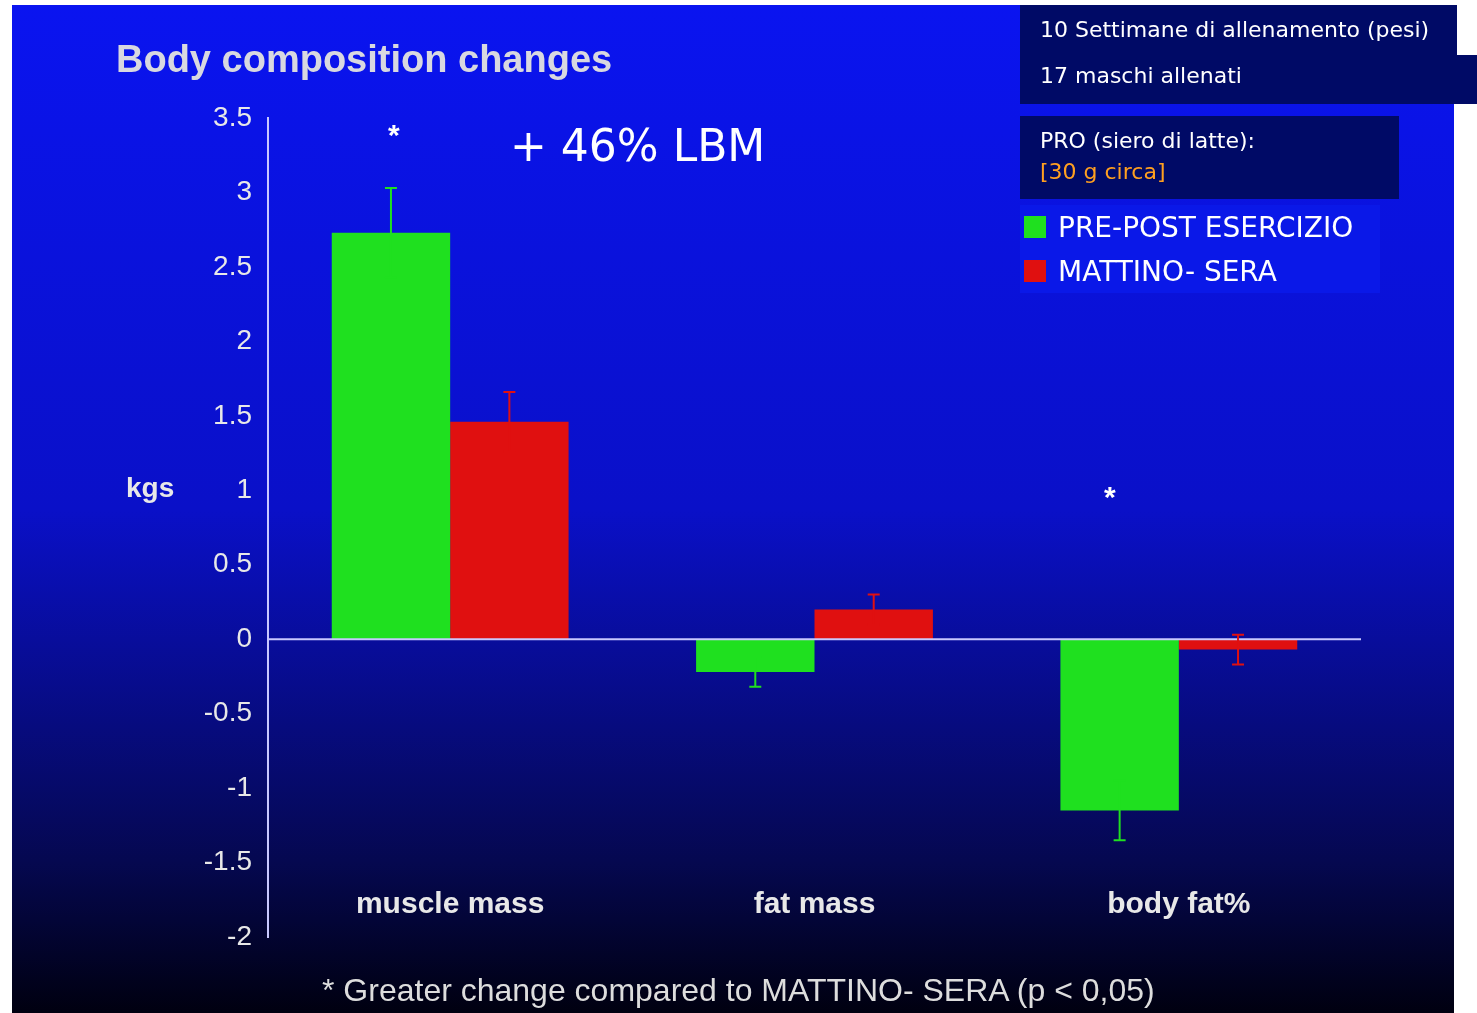 This screenshot has height=1013, width=1477. What do you see at coordinates (1209, 177) in the screenshot?
I see `note-panel: [30 g circa]` at bounding box center [1209, 177].